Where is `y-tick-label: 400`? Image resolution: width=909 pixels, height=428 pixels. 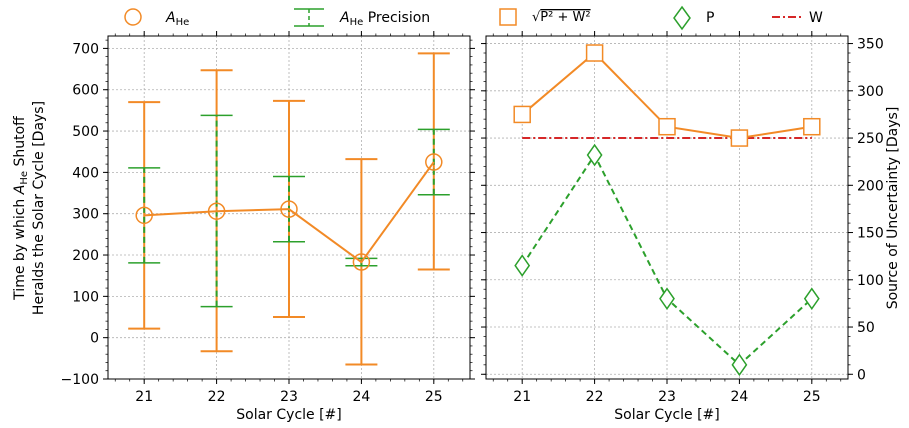
y-tick-label: 400 is located at coordinates (85, 173).